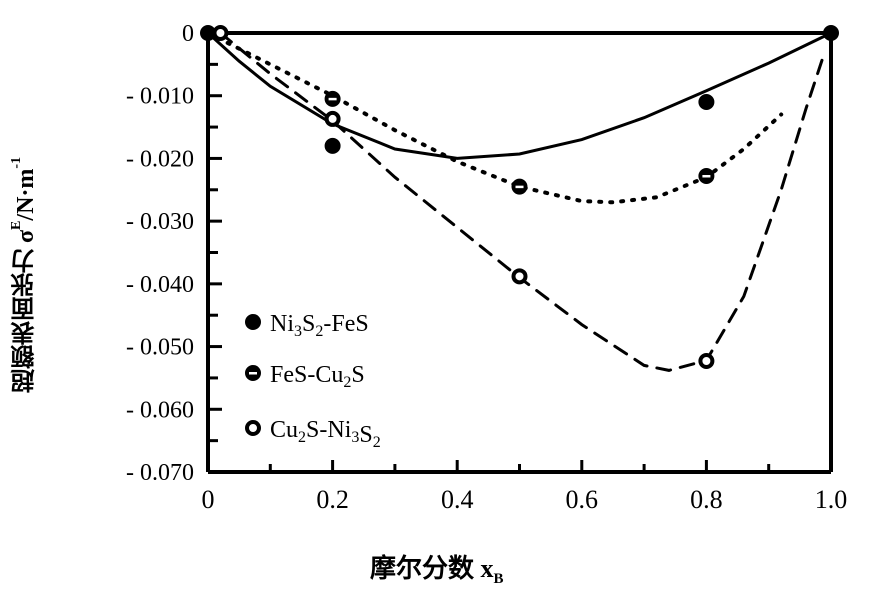 This screenshot has height=599, width=873. Describe the element at coordinates (317, 376) in the screenshot. I see `legend-label: FeS-Cu2S` at that location.